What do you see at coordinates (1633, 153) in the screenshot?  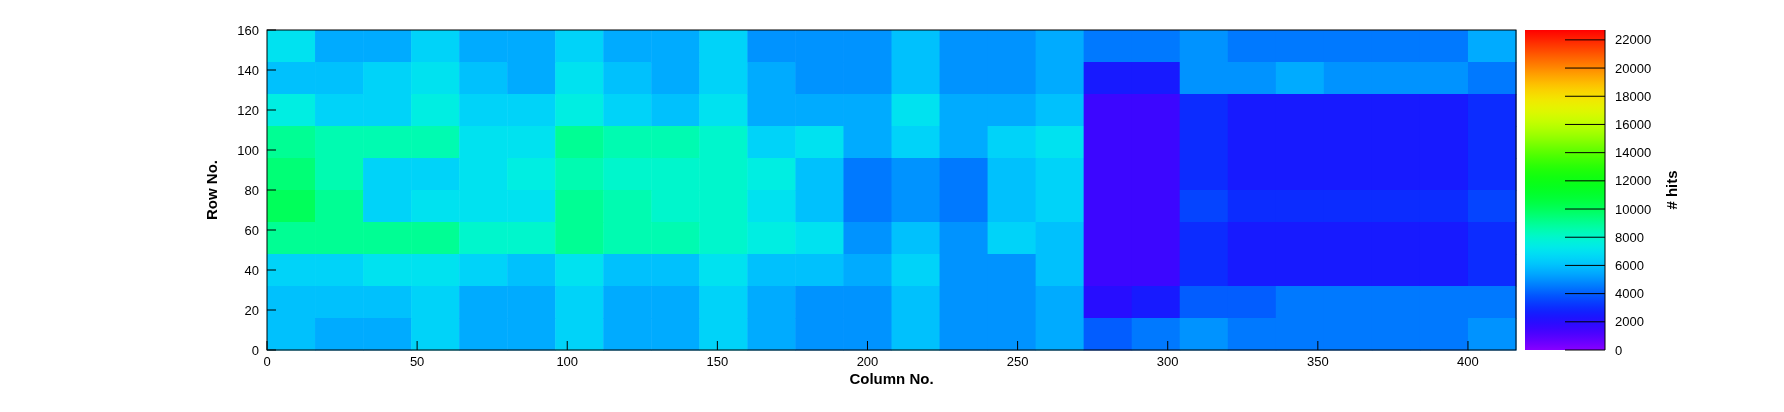 I see `color-bar-label: 14000` at bounding box center [1633, 153].